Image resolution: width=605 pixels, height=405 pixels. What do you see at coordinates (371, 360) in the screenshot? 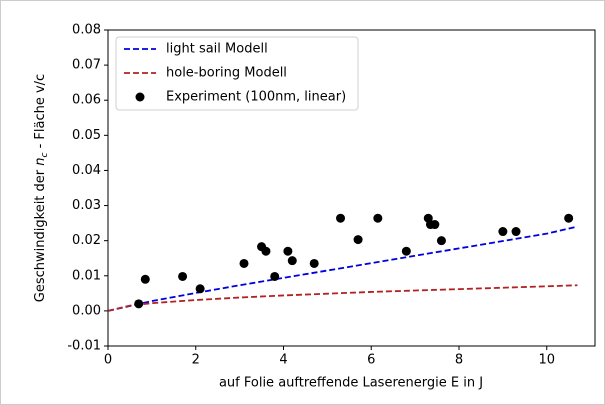
I see `x-tick-label: 6` at bounding box center [371, 360].